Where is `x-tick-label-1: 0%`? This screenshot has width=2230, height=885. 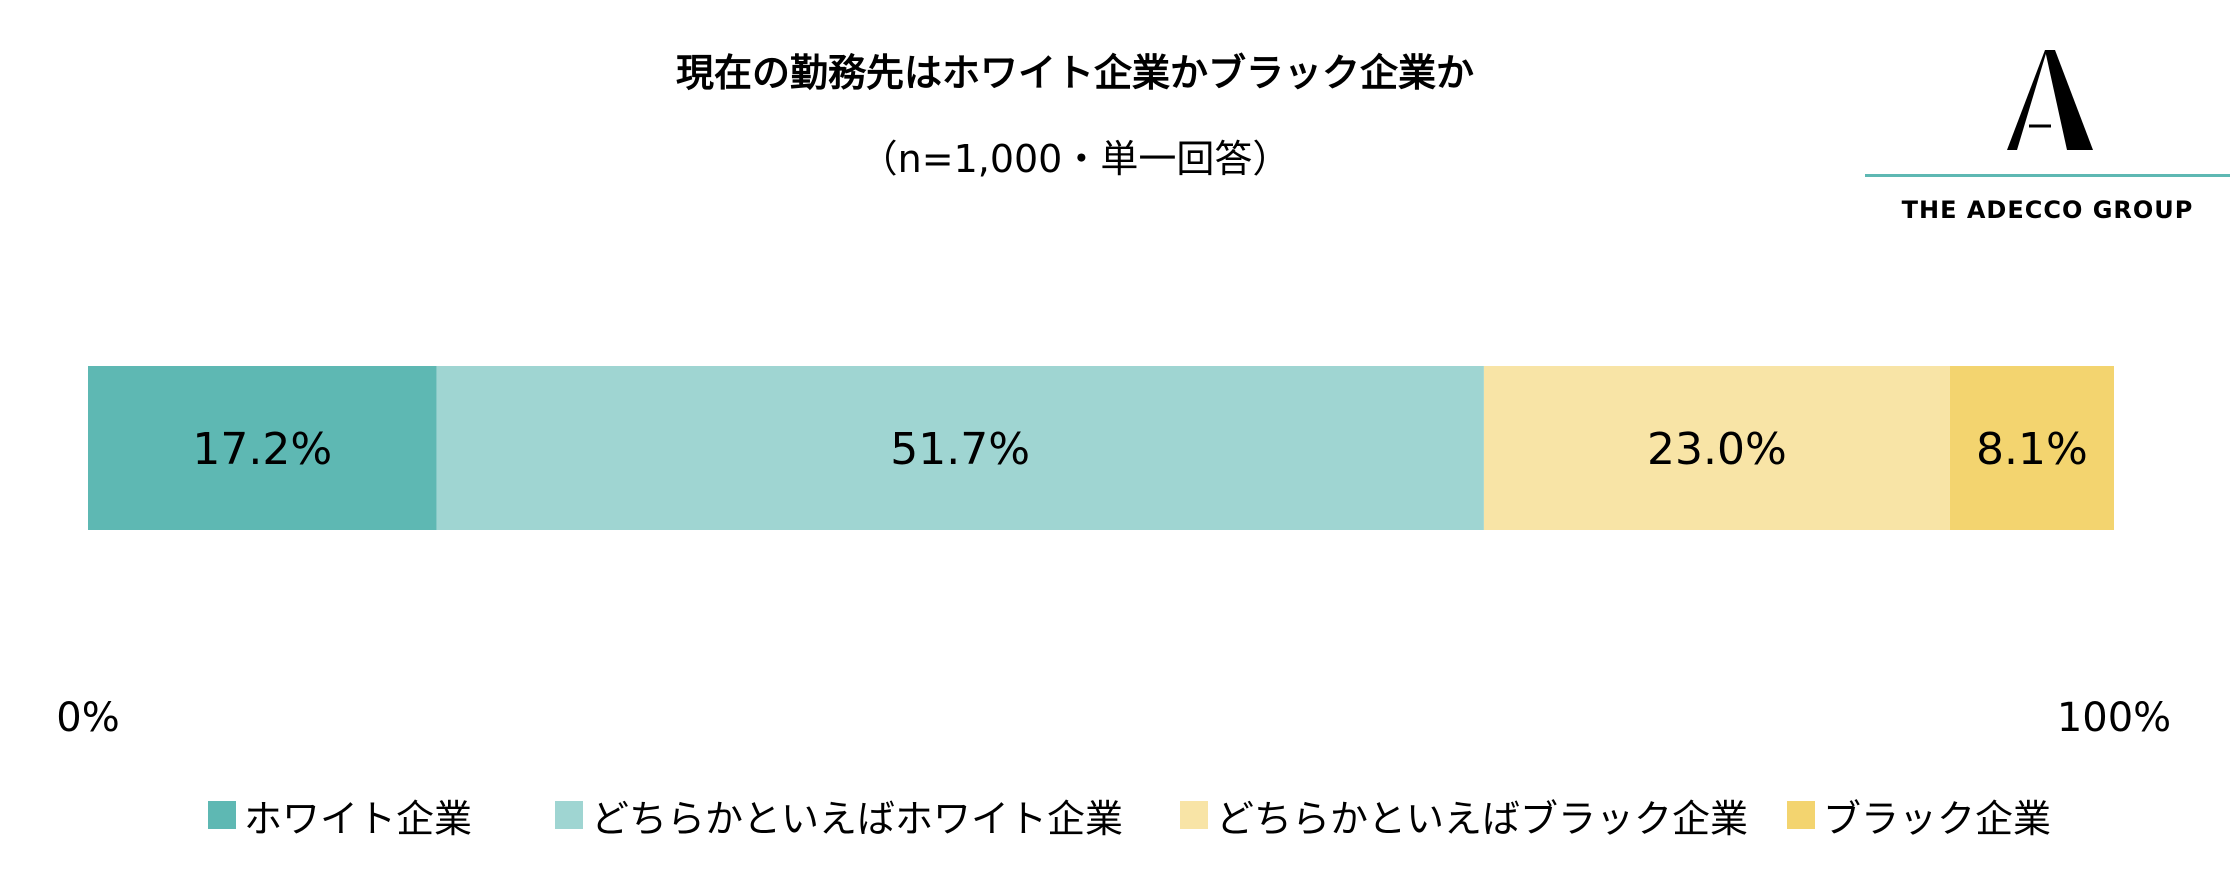
x-tick-label-1: 0% is located at coordinates (87, 718).